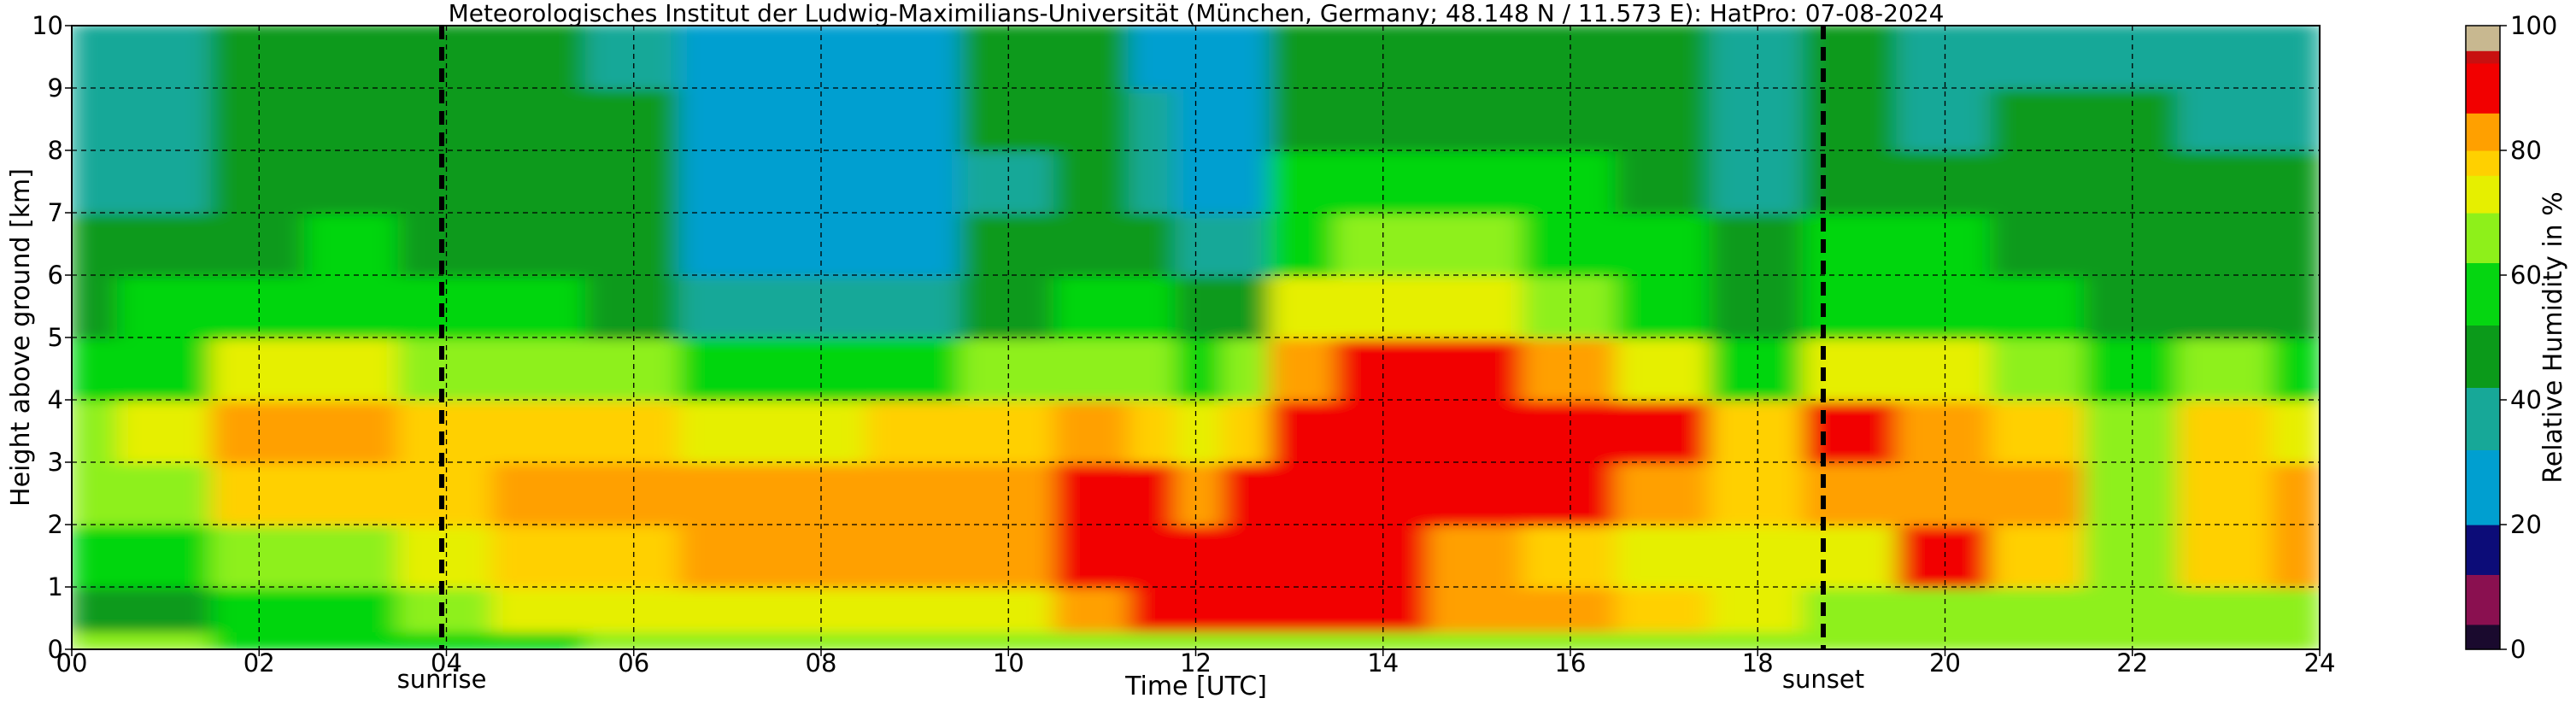  Describe the element at coordinates (2526, 524) in the screenshot. I see `colorbar-tick-label: 20` at that location.